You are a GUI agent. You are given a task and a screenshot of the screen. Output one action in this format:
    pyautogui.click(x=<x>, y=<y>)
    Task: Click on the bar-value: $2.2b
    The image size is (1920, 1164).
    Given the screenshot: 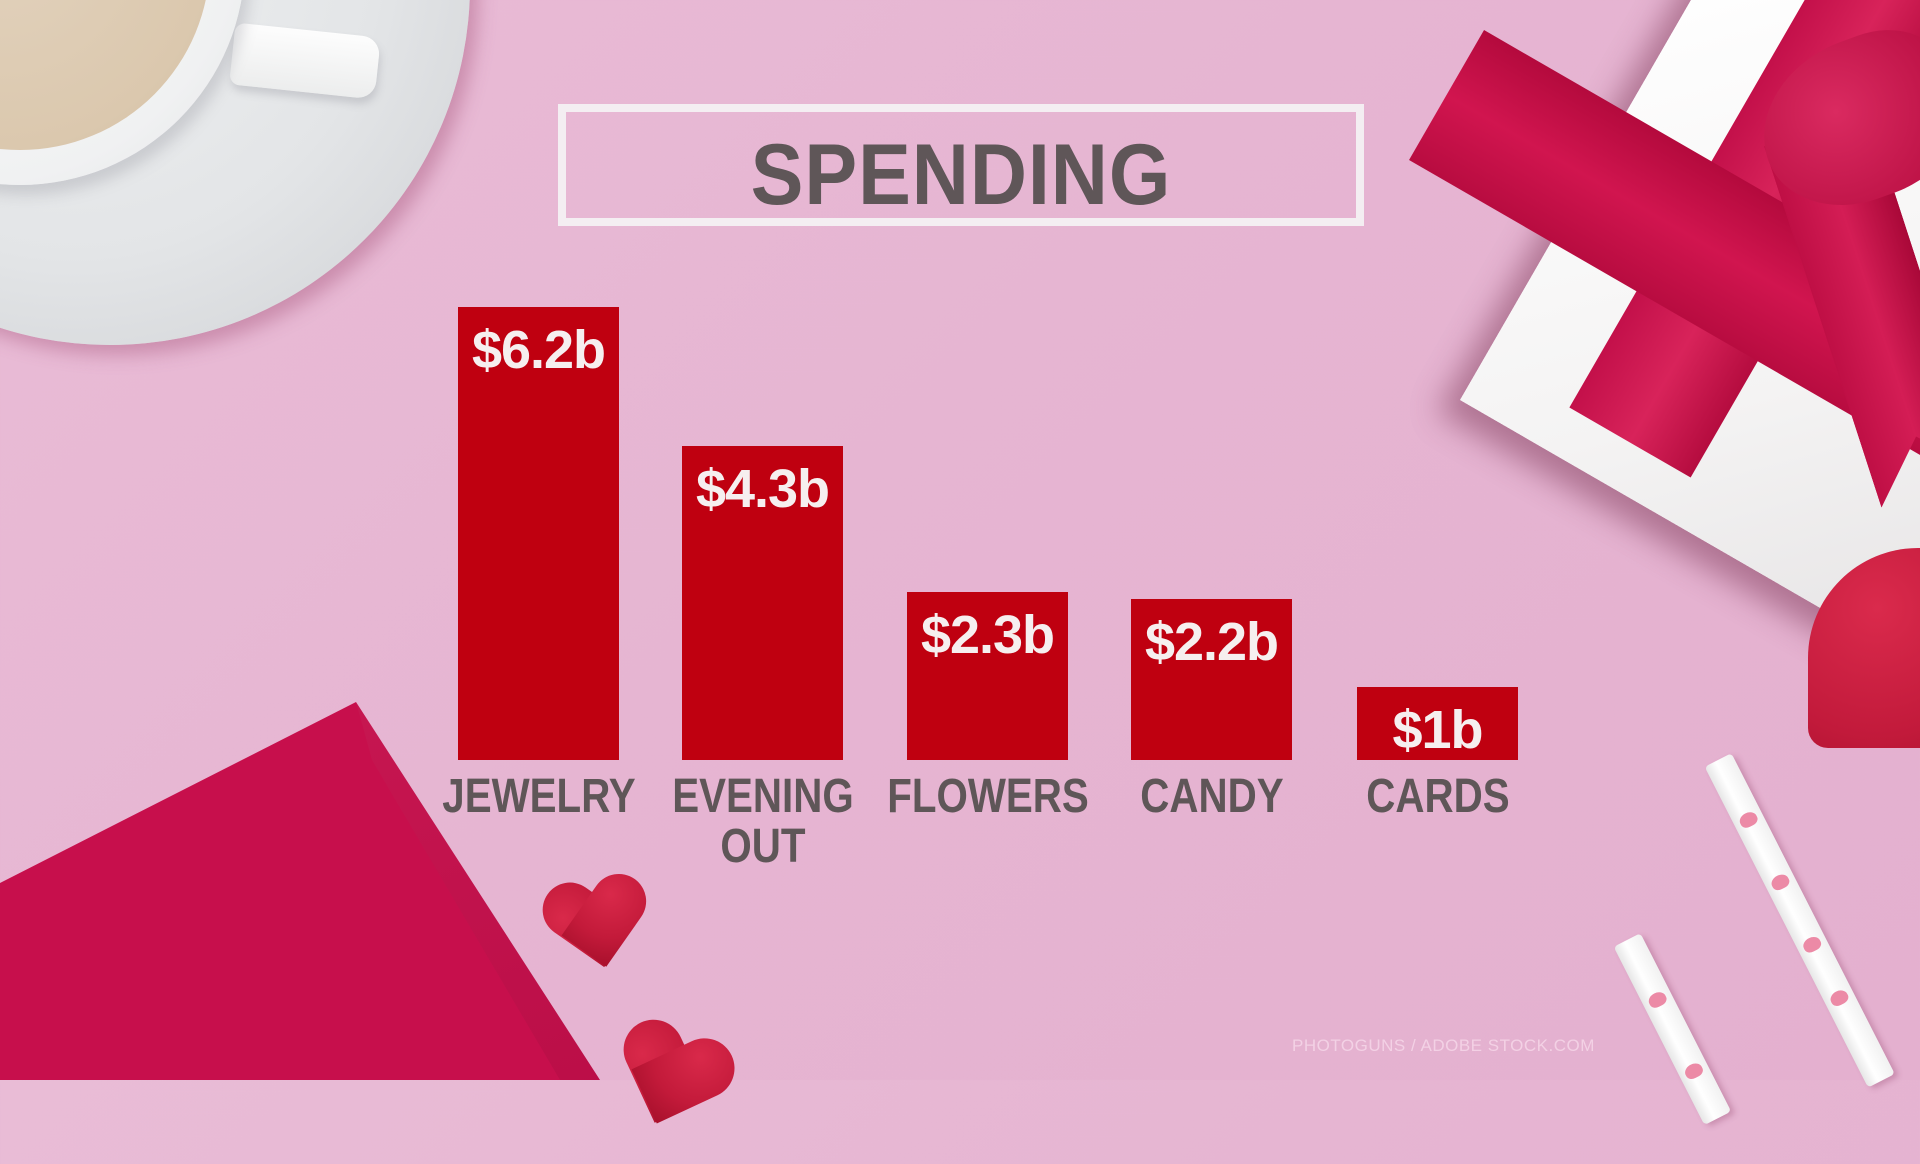 What is the action you would take?
    pyautogui.click(x=1211, y=642)
    